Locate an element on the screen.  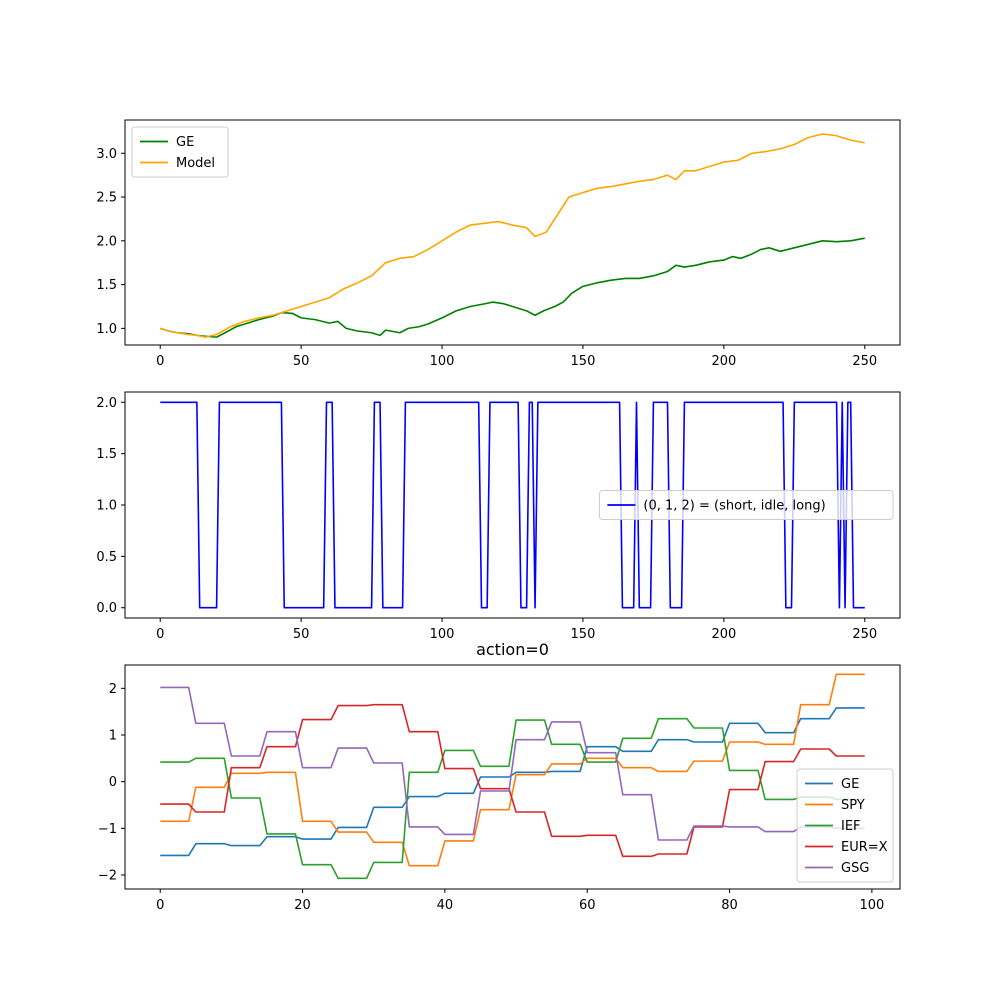
x-tick-label: 80 is located at coordinates (729, 905).